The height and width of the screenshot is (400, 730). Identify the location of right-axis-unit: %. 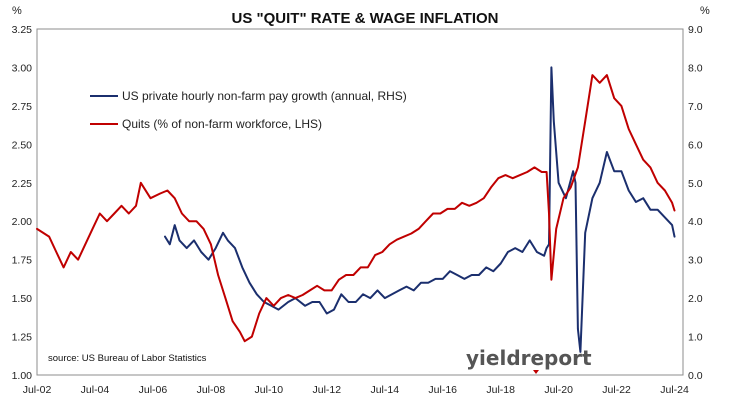
(705, 11).